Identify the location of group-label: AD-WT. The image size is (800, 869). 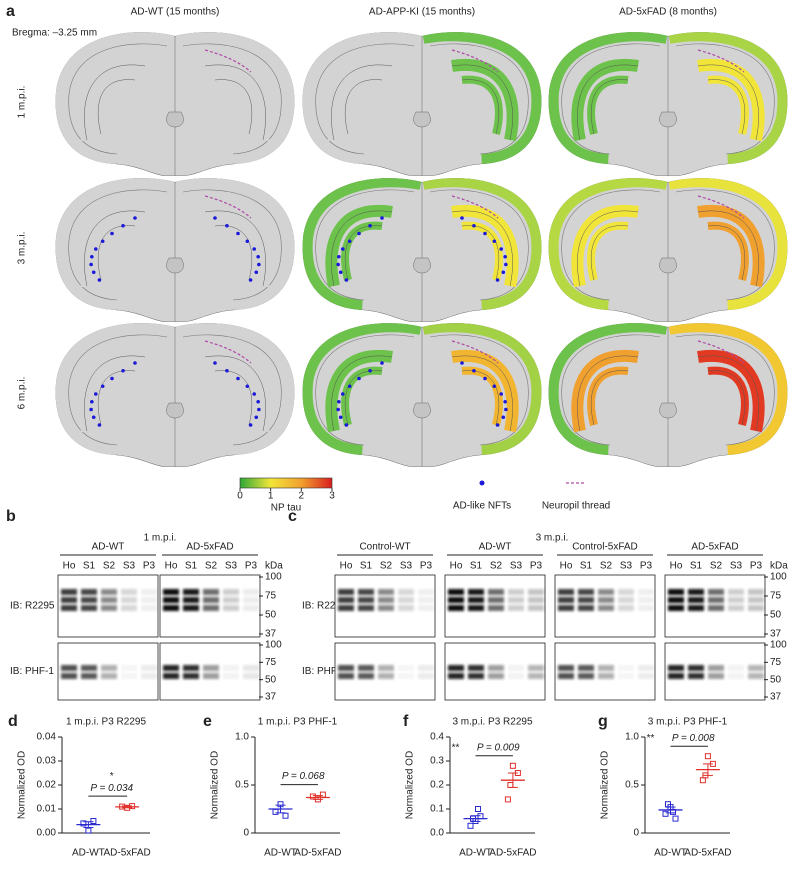
(495, 547).